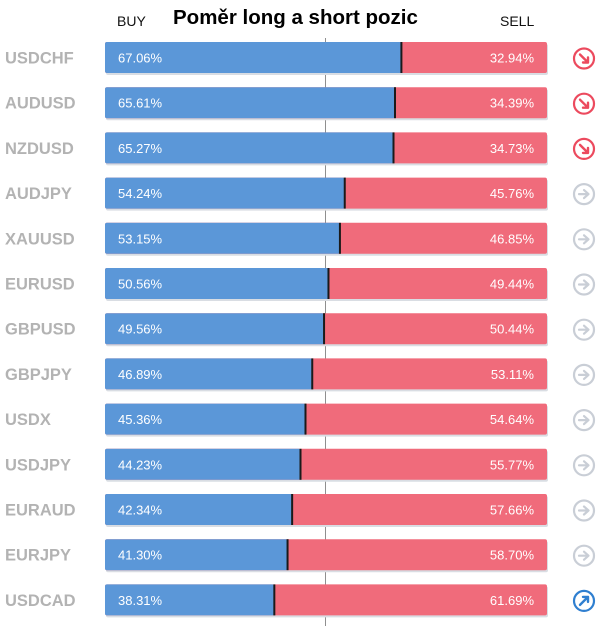 This screenshot has height=626, width=606. What do you see at coordinates (512, 284) in the screenshot?
I see `sell-value-label: 49.44%` at bounding box center [512, 284].